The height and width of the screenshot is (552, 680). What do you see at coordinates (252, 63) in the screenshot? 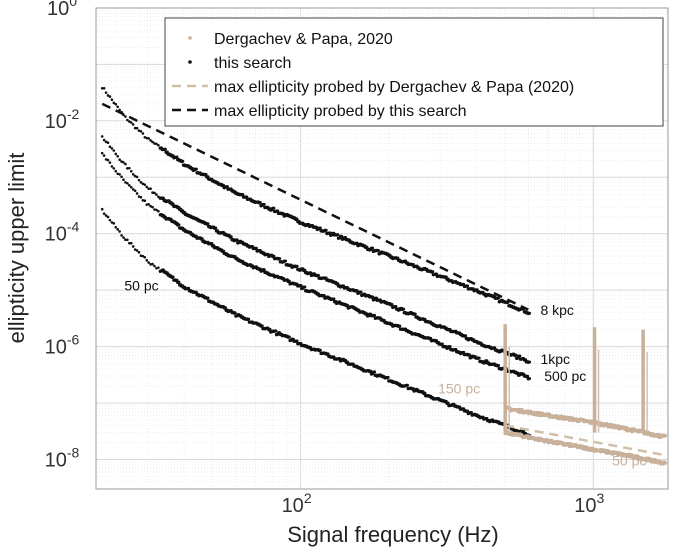
I see `legend-label: this search` at bounding box center [252, 63].